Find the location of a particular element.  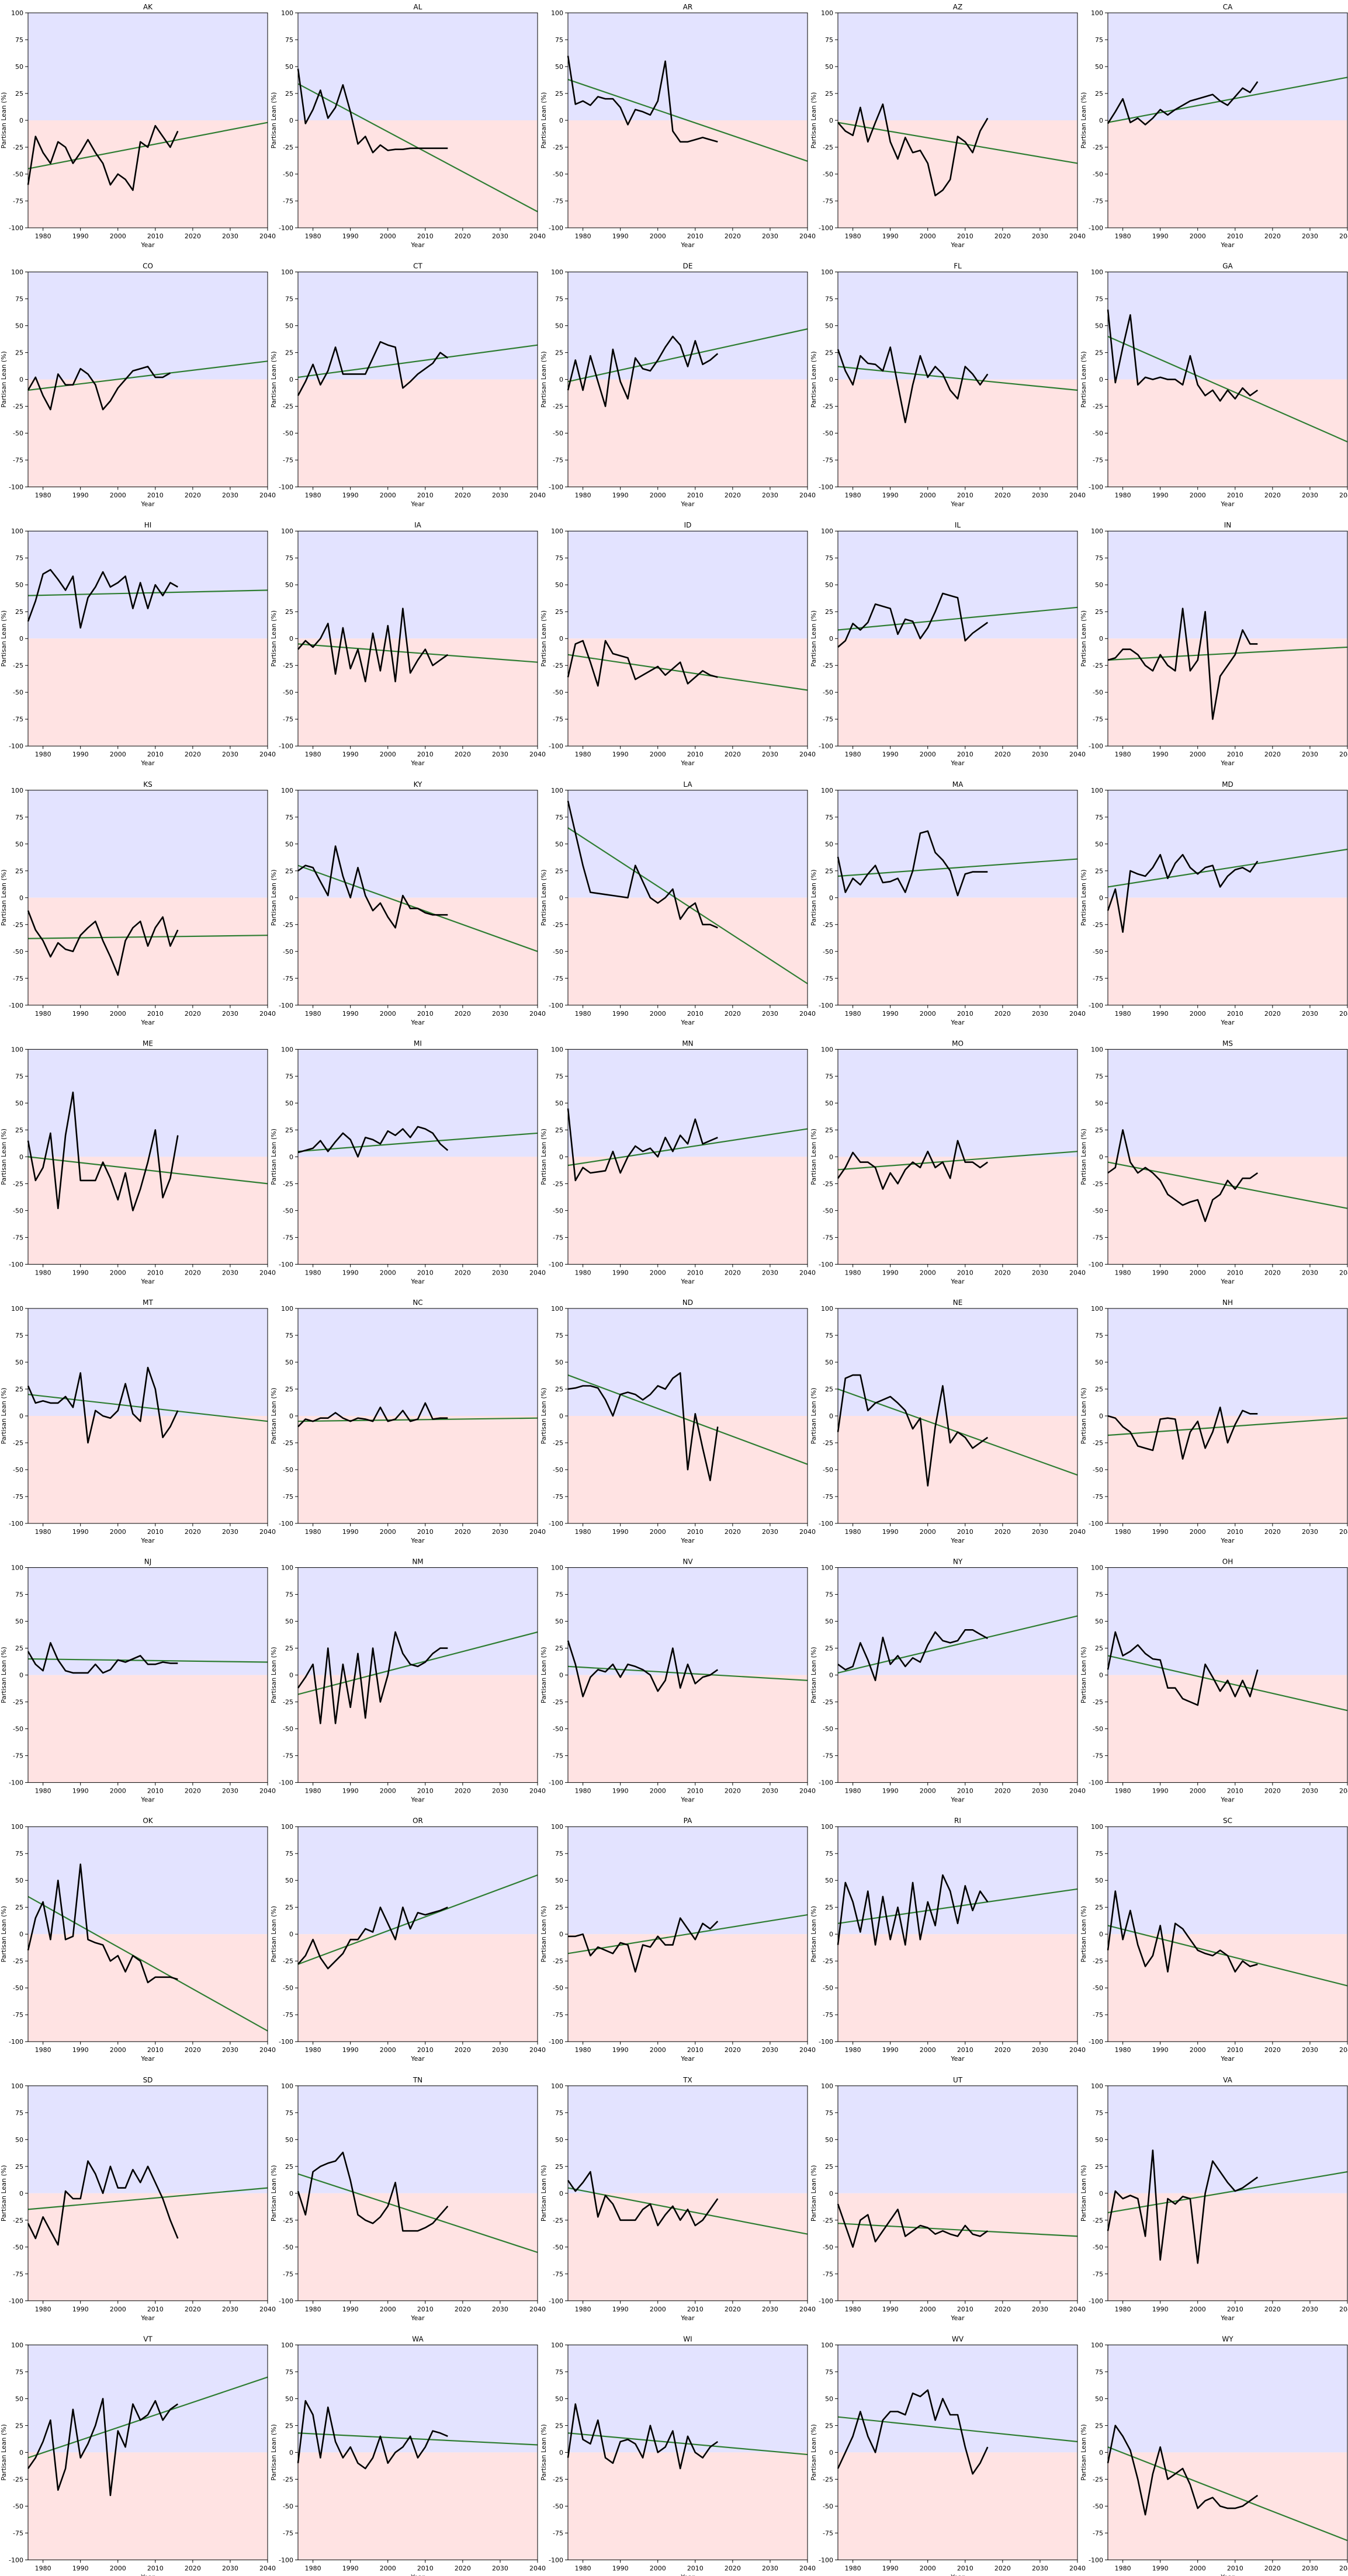

chart-title: MI is located at coordinates (418, 1043).